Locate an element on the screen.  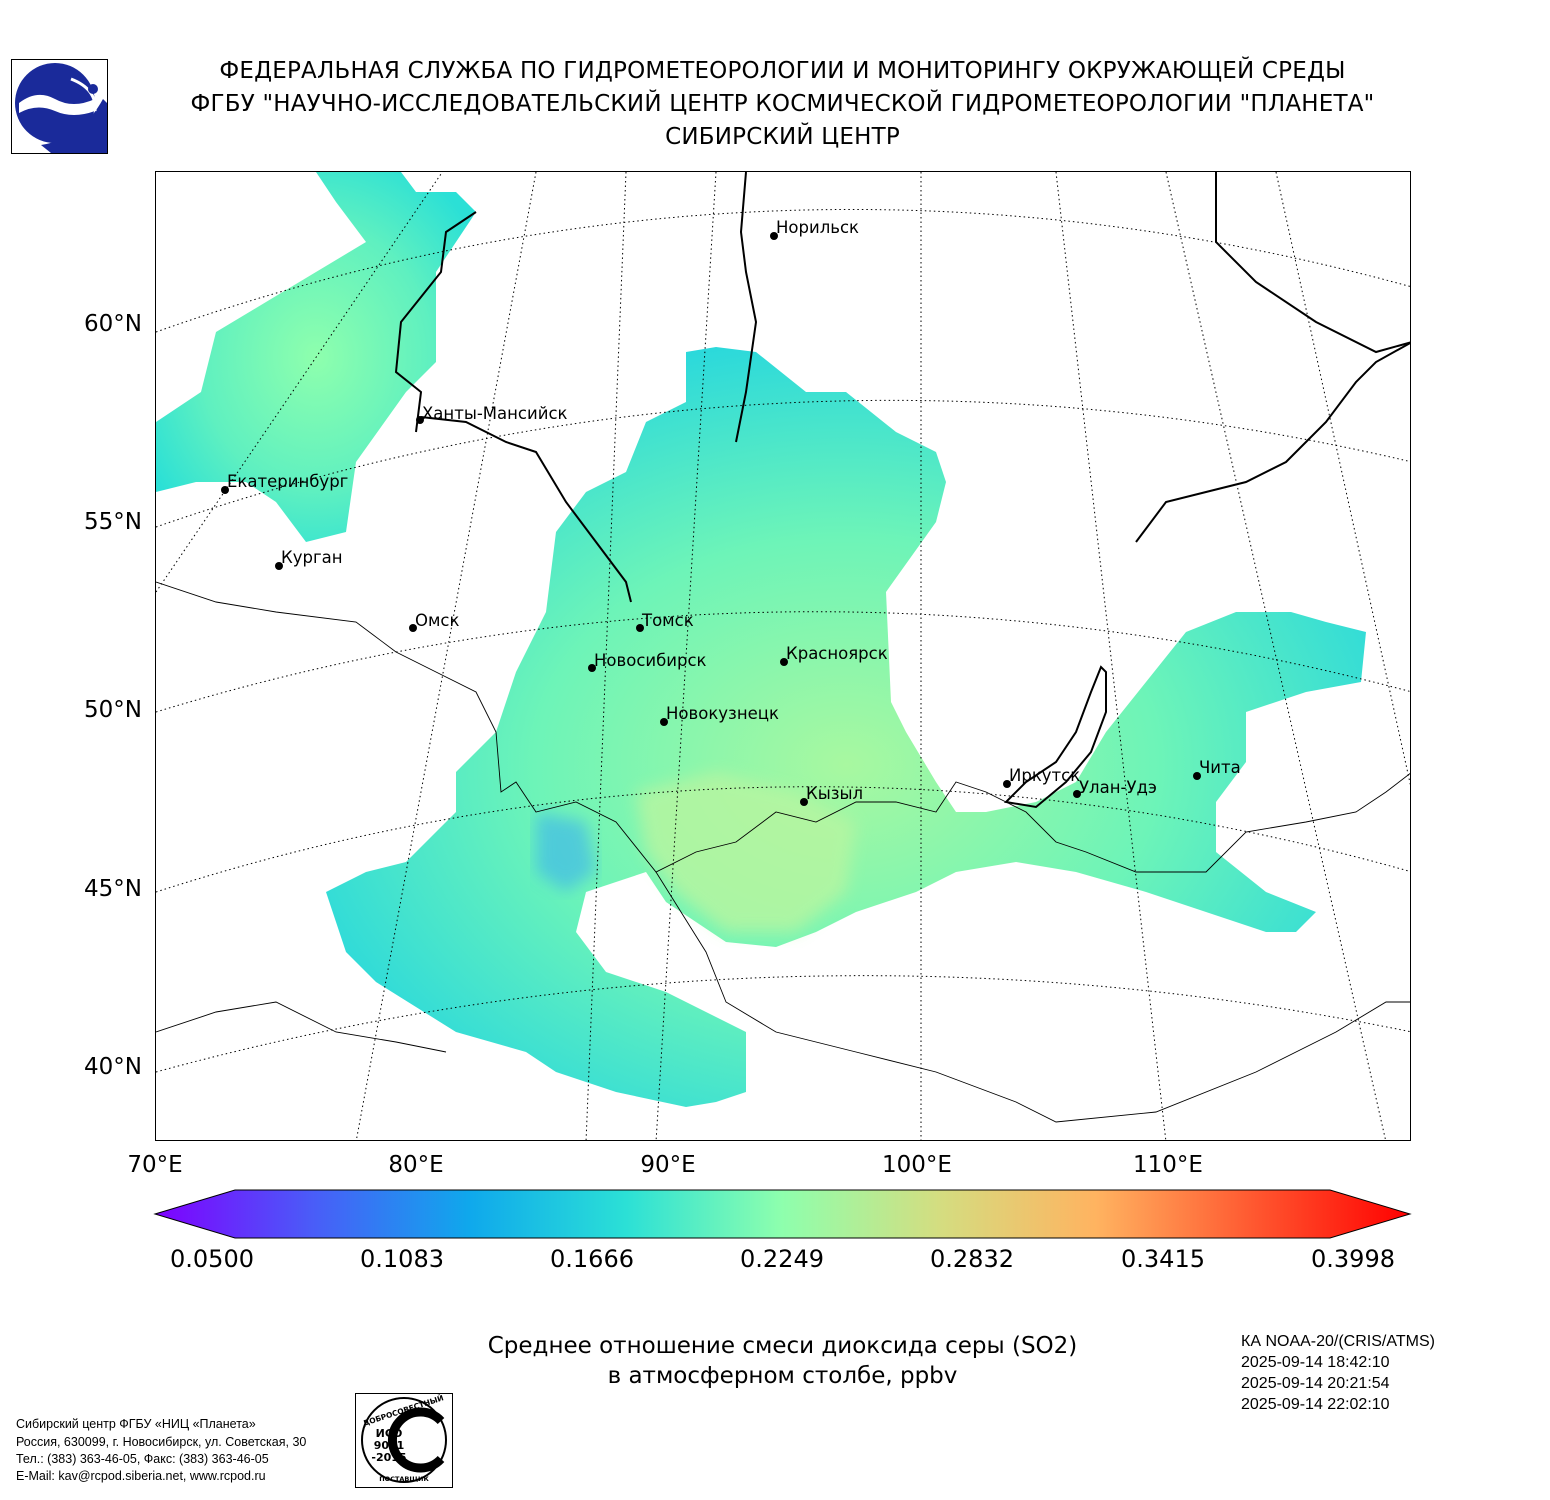
so2-field-hotspot is located at coordinates (746, 852).